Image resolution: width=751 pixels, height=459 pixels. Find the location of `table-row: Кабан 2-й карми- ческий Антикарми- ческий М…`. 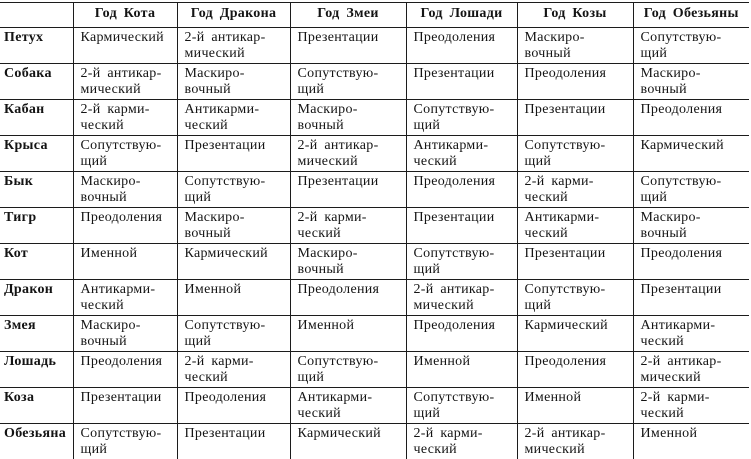

table-row: Кабан 2-й карми- ческий Антикарми- ческий М… is located at coordinates (374, 117).